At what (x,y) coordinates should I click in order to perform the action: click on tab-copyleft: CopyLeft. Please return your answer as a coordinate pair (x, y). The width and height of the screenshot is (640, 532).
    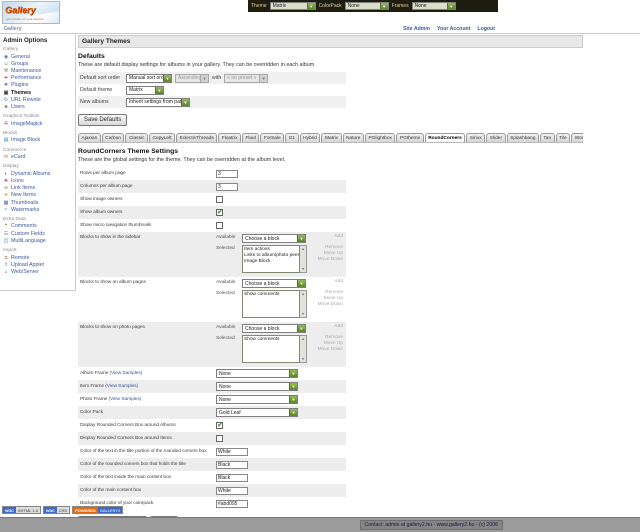
    Looking at the image, I should click on (162, 137).